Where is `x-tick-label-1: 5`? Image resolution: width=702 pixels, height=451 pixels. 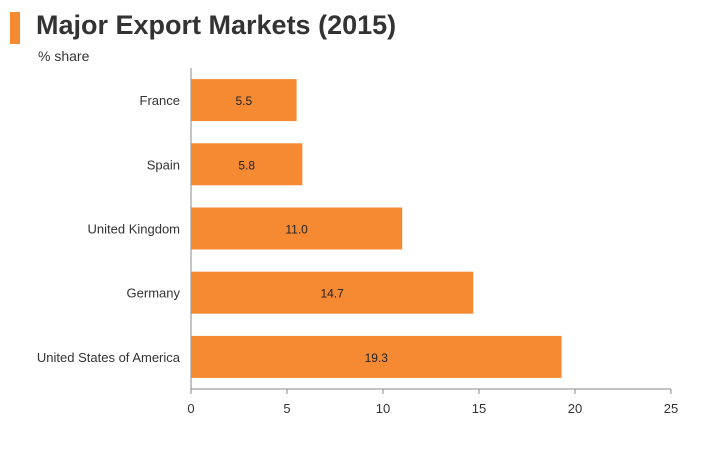
x-tick-label-1: 5 is located at coordinates (286, 408).